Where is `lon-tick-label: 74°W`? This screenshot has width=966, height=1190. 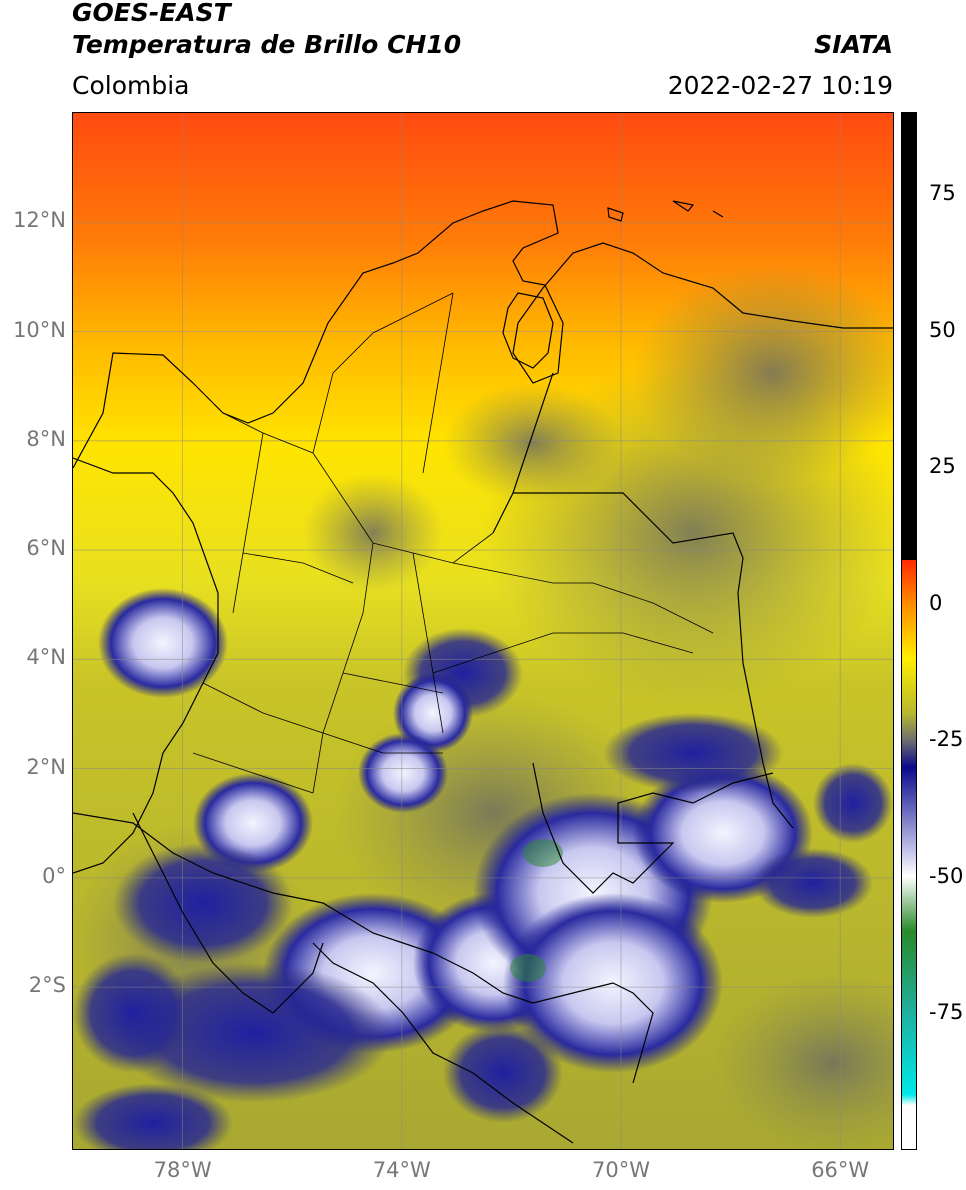 lon-tick-label: 74°W is located at coordinates (401, 1170).